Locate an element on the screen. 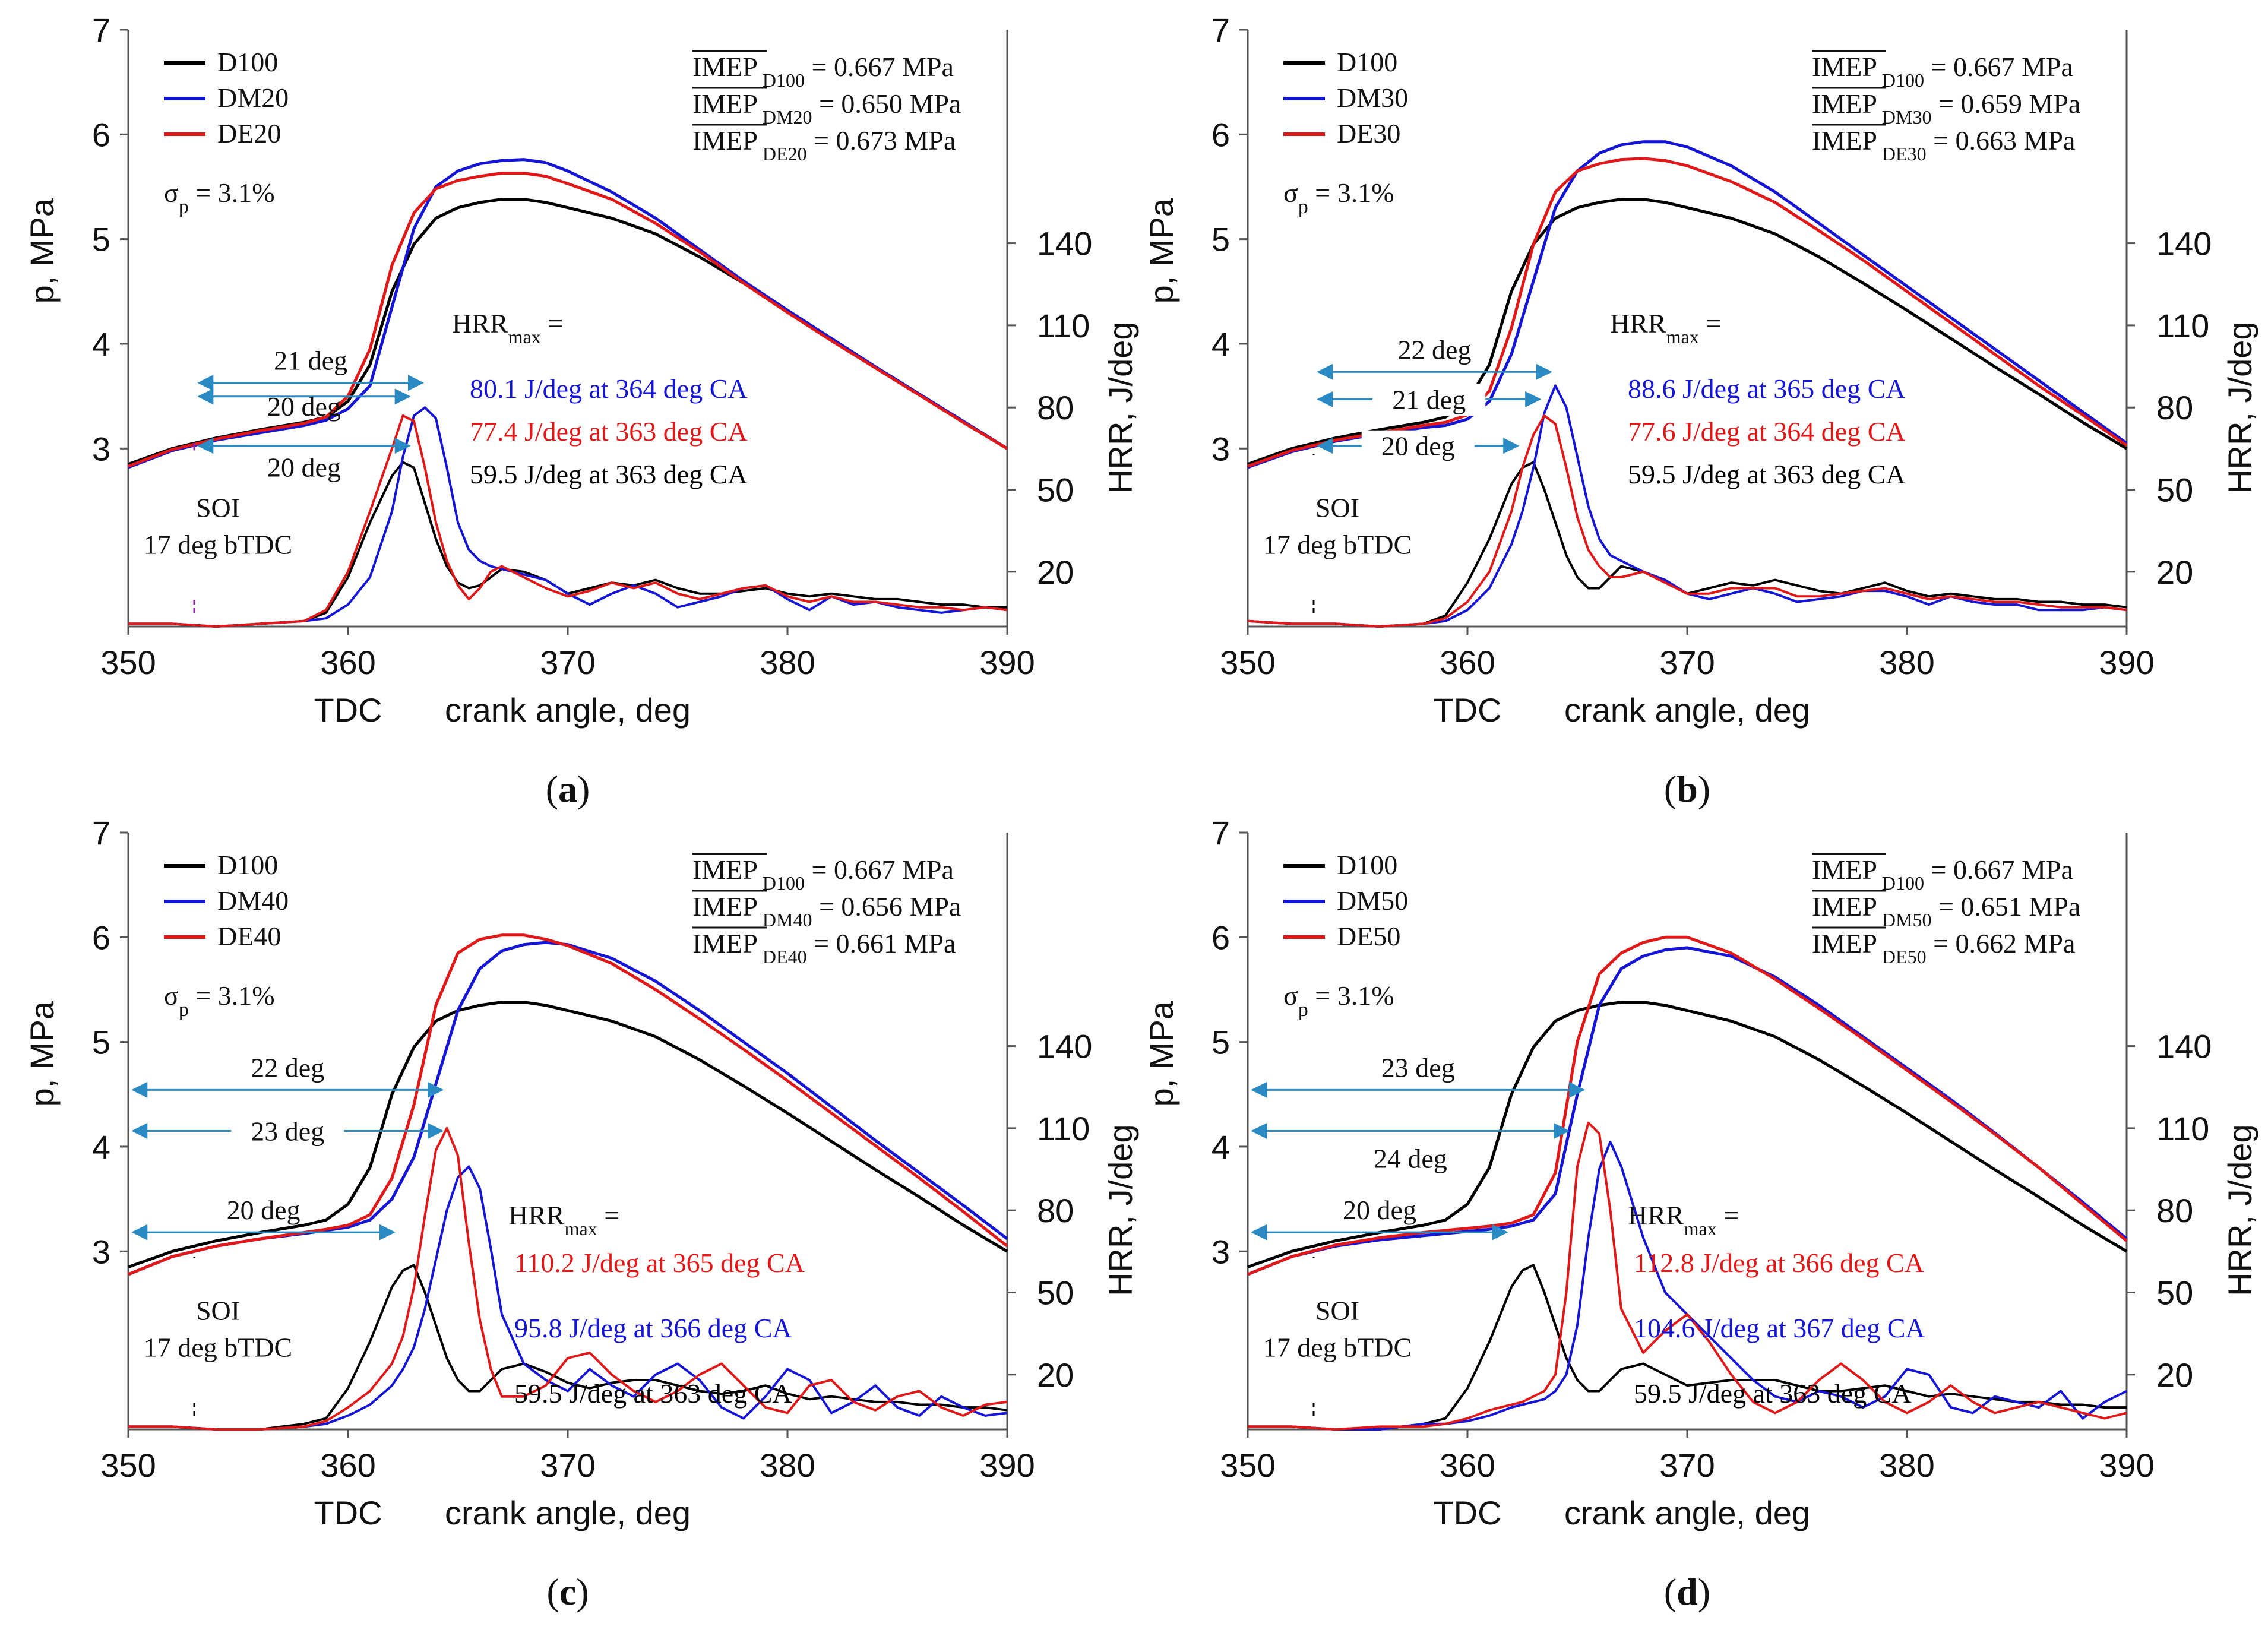 This screenshot has height=1636, width=2268. tdc-label: TDC is located at coordinates (348, 1512).